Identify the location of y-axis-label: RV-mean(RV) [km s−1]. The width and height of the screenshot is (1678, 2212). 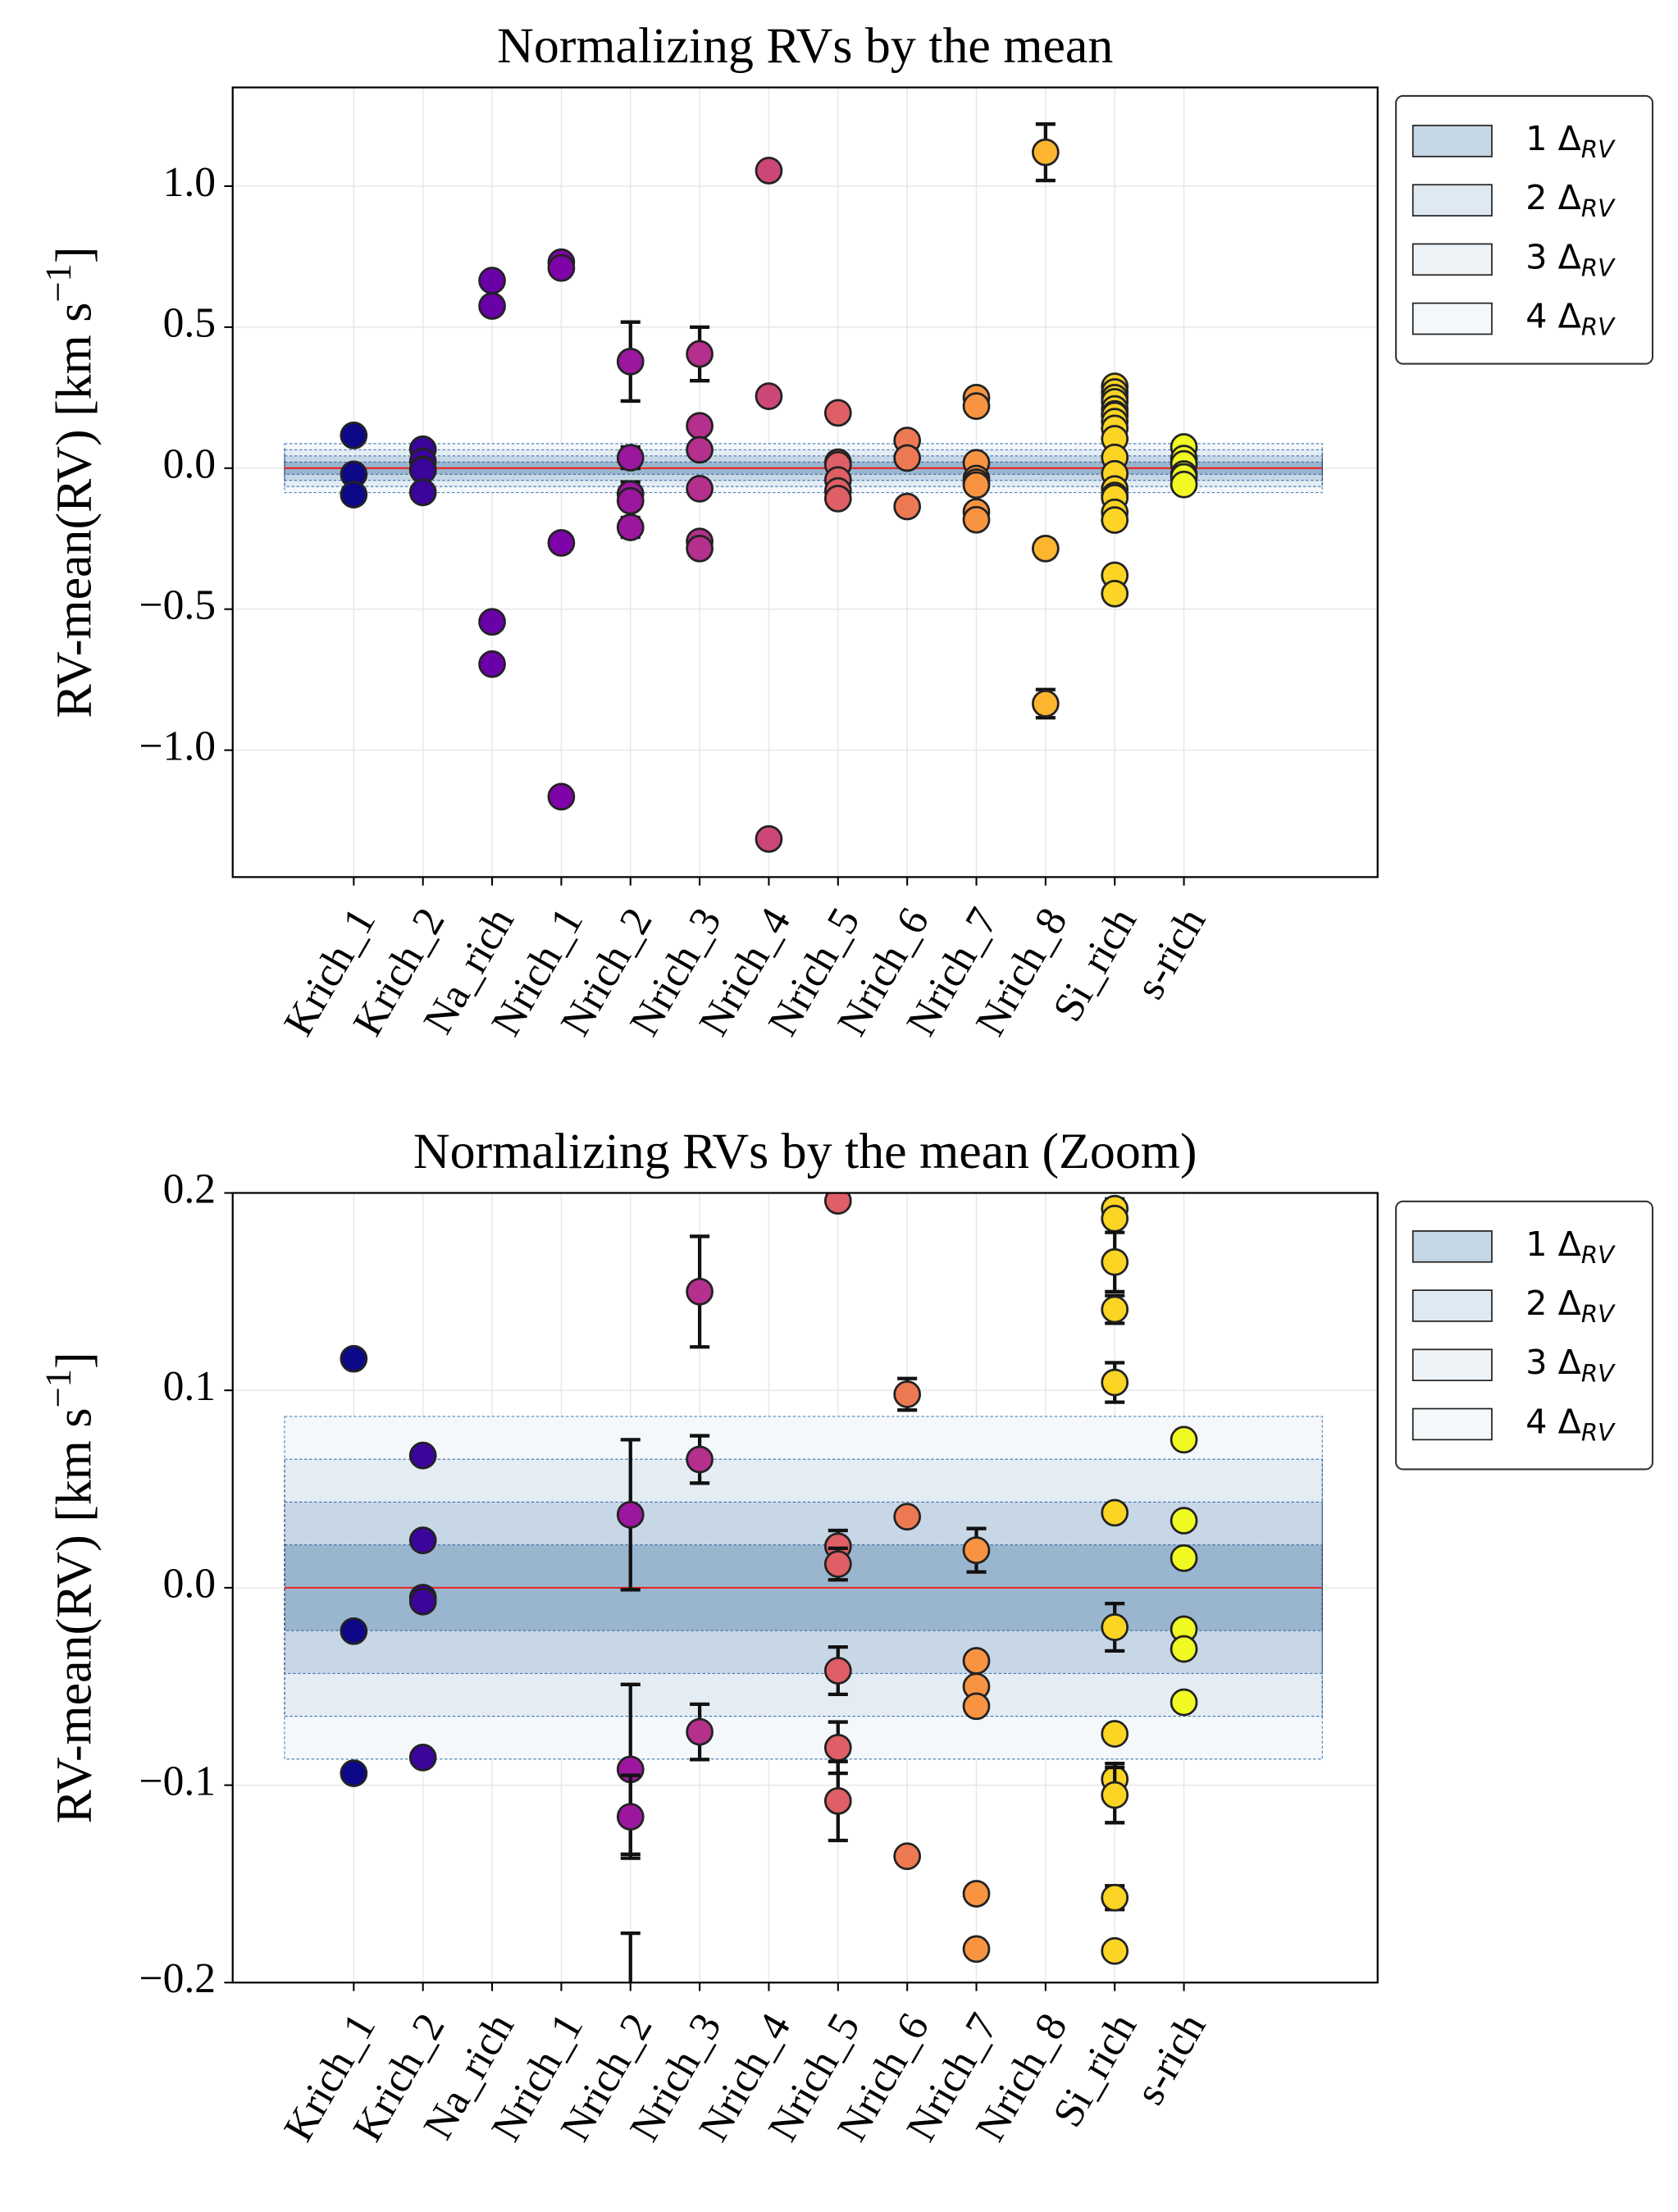
(71, 1587).